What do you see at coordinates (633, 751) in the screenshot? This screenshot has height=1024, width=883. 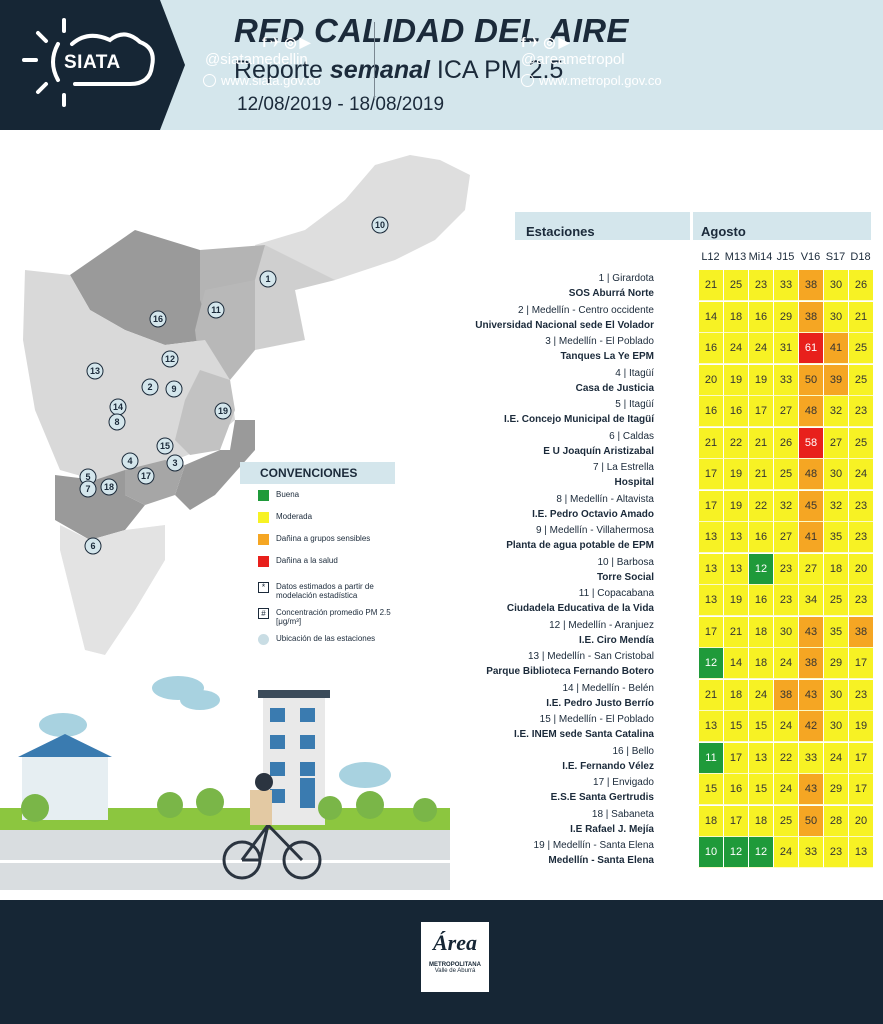 I see `station-name: 16 | Bello` at bounding box center [633, 751].